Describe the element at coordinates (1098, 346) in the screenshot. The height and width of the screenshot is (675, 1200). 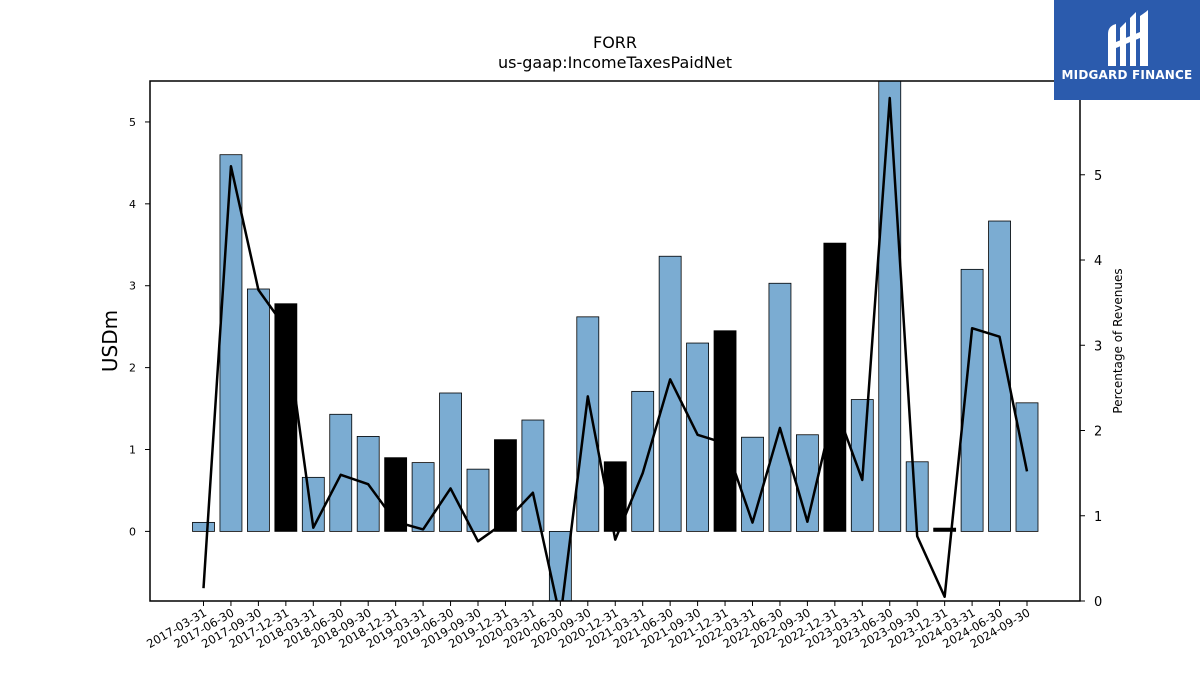
I see `y-tick-label-right: 3` at that location.